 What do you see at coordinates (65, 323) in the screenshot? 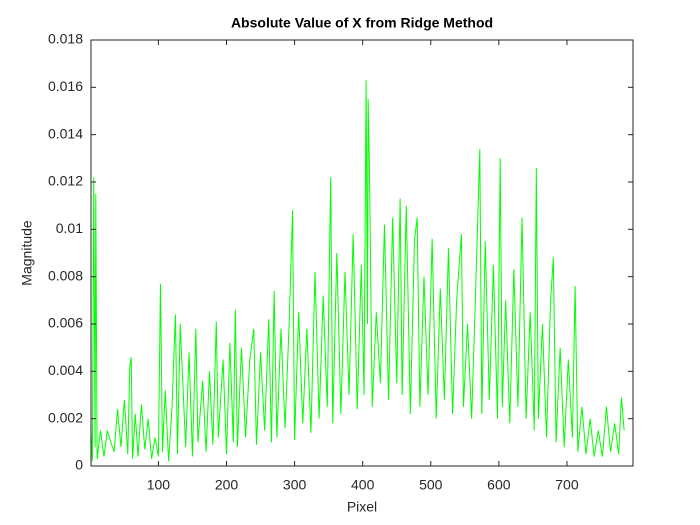
I see `y-tick-label: 0.006` at bounding box center [65, 323].